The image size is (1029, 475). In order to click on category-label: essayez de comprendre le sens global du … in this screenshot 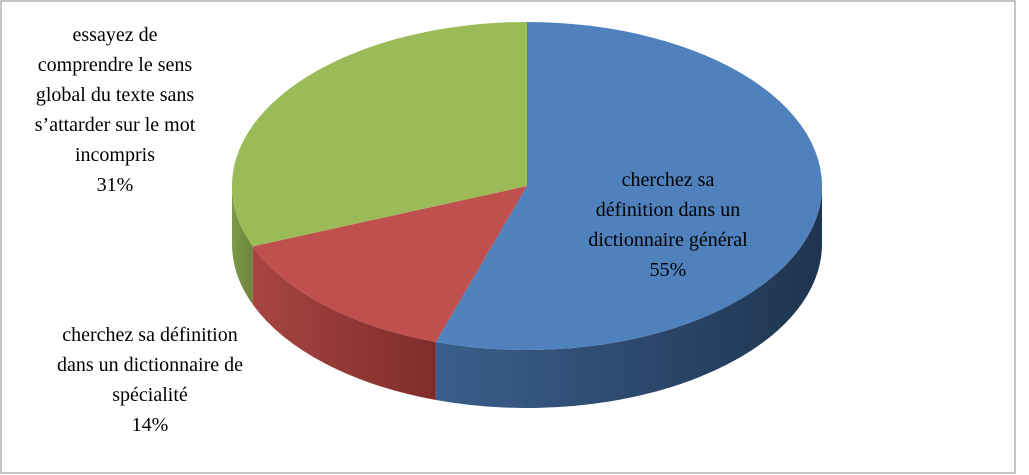, I will do `click(115, 95)`.